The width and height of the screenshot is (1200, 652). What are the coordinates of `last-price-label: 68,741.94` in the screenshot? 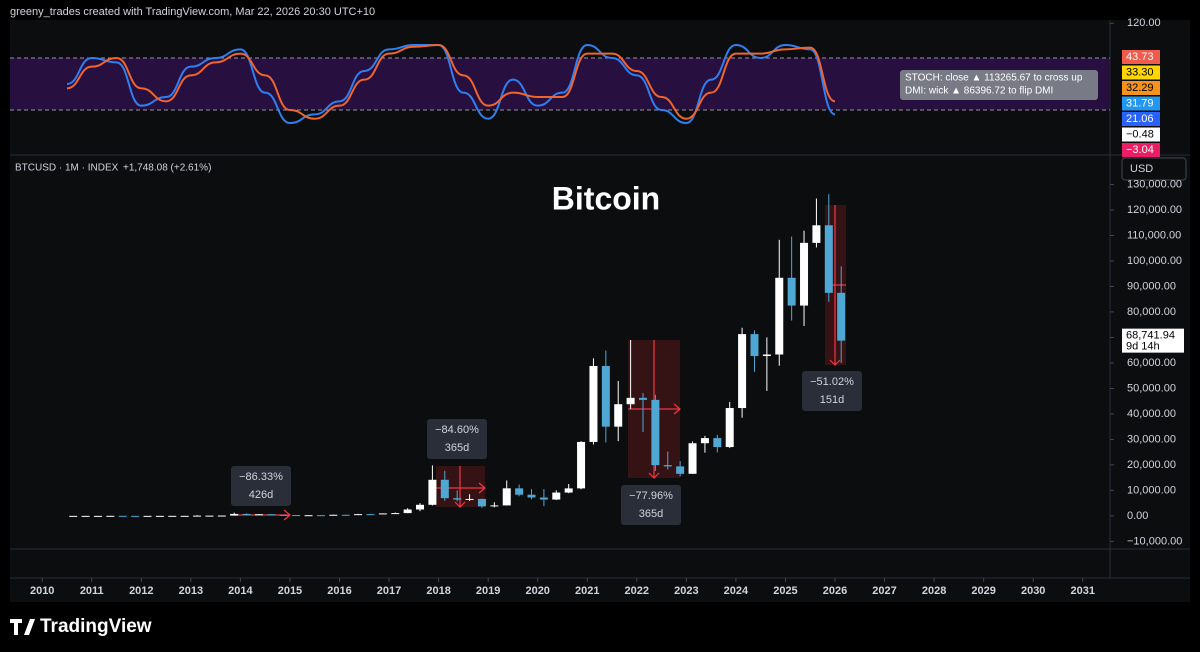 It's located at (1150, 336).